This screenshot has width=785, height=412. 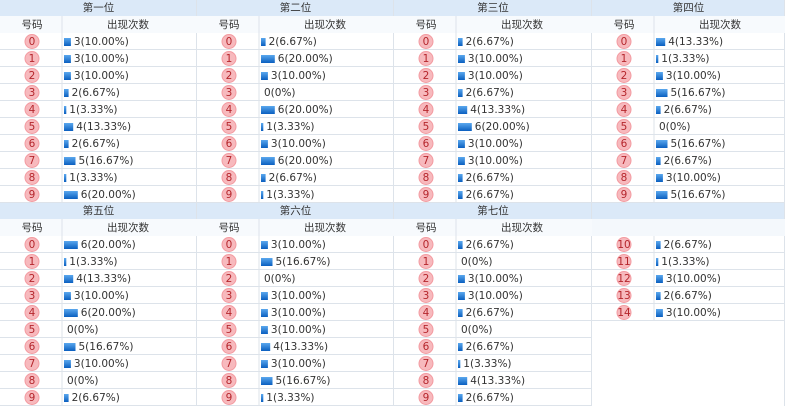 I want to click on number: 5, so click(x=229, y=330).